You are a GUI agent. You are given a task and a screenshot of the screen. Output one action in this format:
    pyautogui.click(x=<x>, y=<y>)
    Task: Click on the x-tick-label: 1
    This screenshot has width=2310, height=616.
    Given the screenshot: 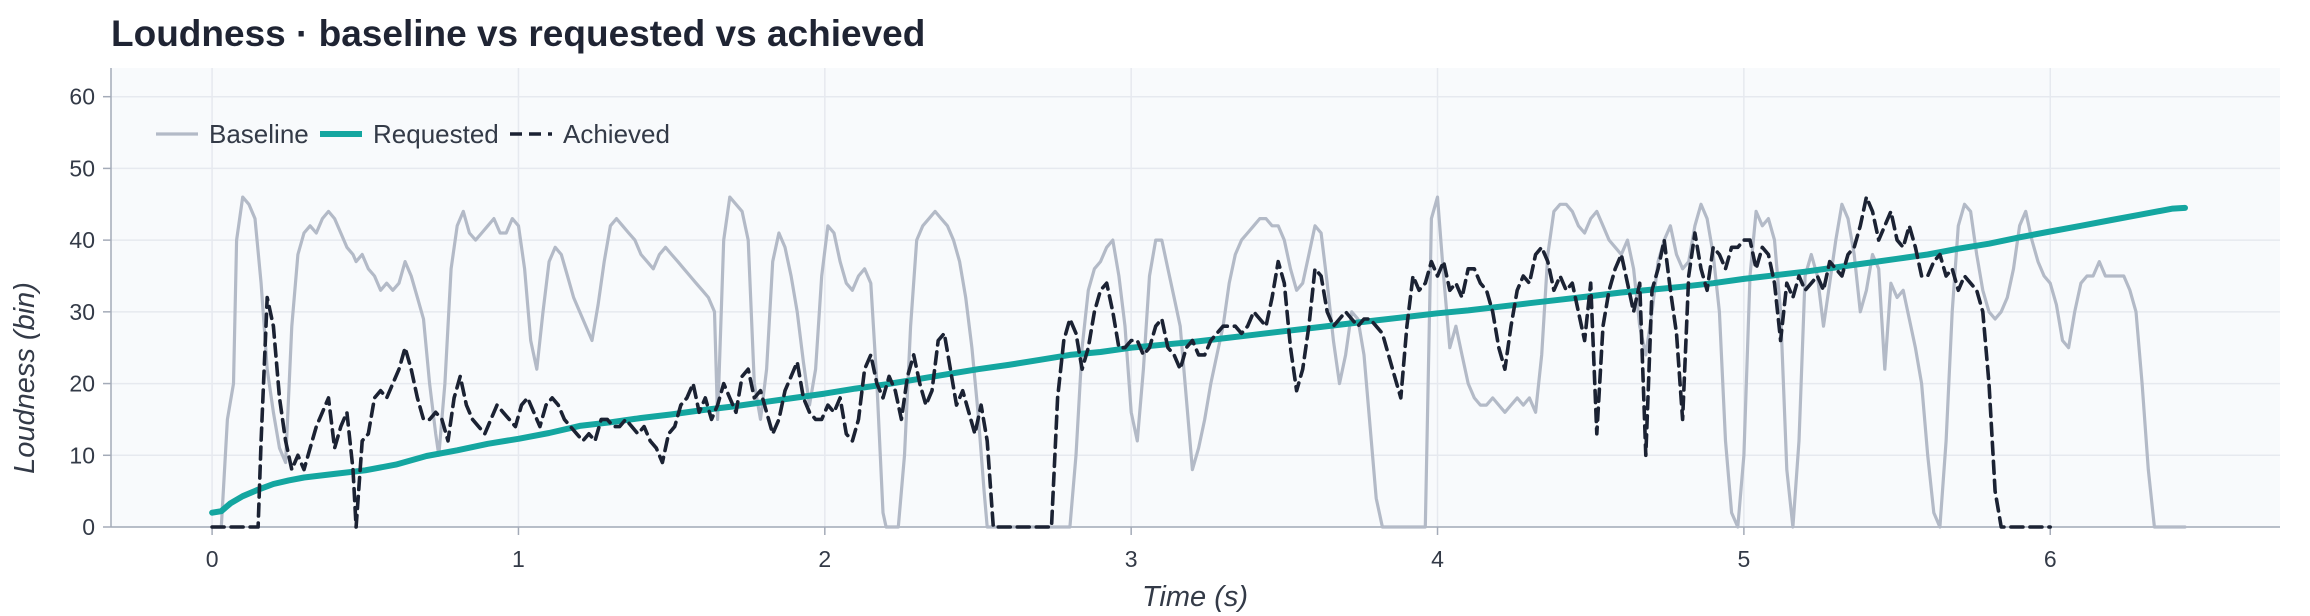 What is the action you would take?
    pyautogui.click(x=518, y=559)
    